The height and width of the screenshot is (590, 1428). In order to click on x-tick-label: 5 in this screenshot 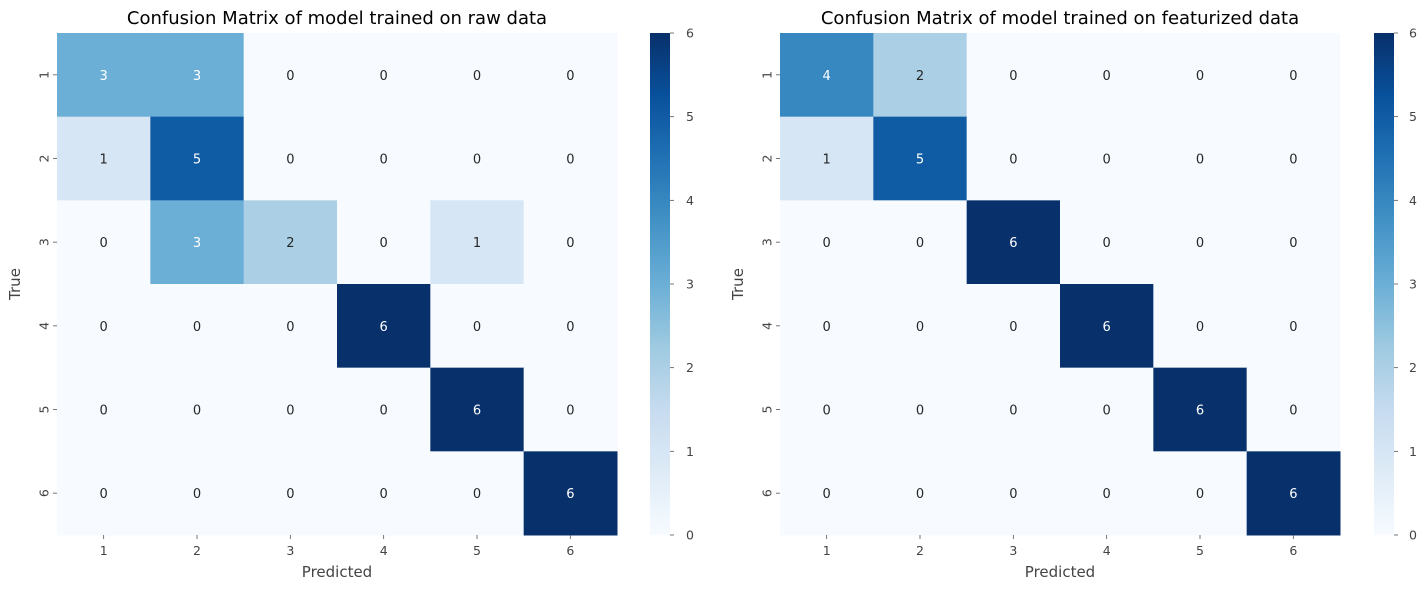, I will do `click(477, 550)`.